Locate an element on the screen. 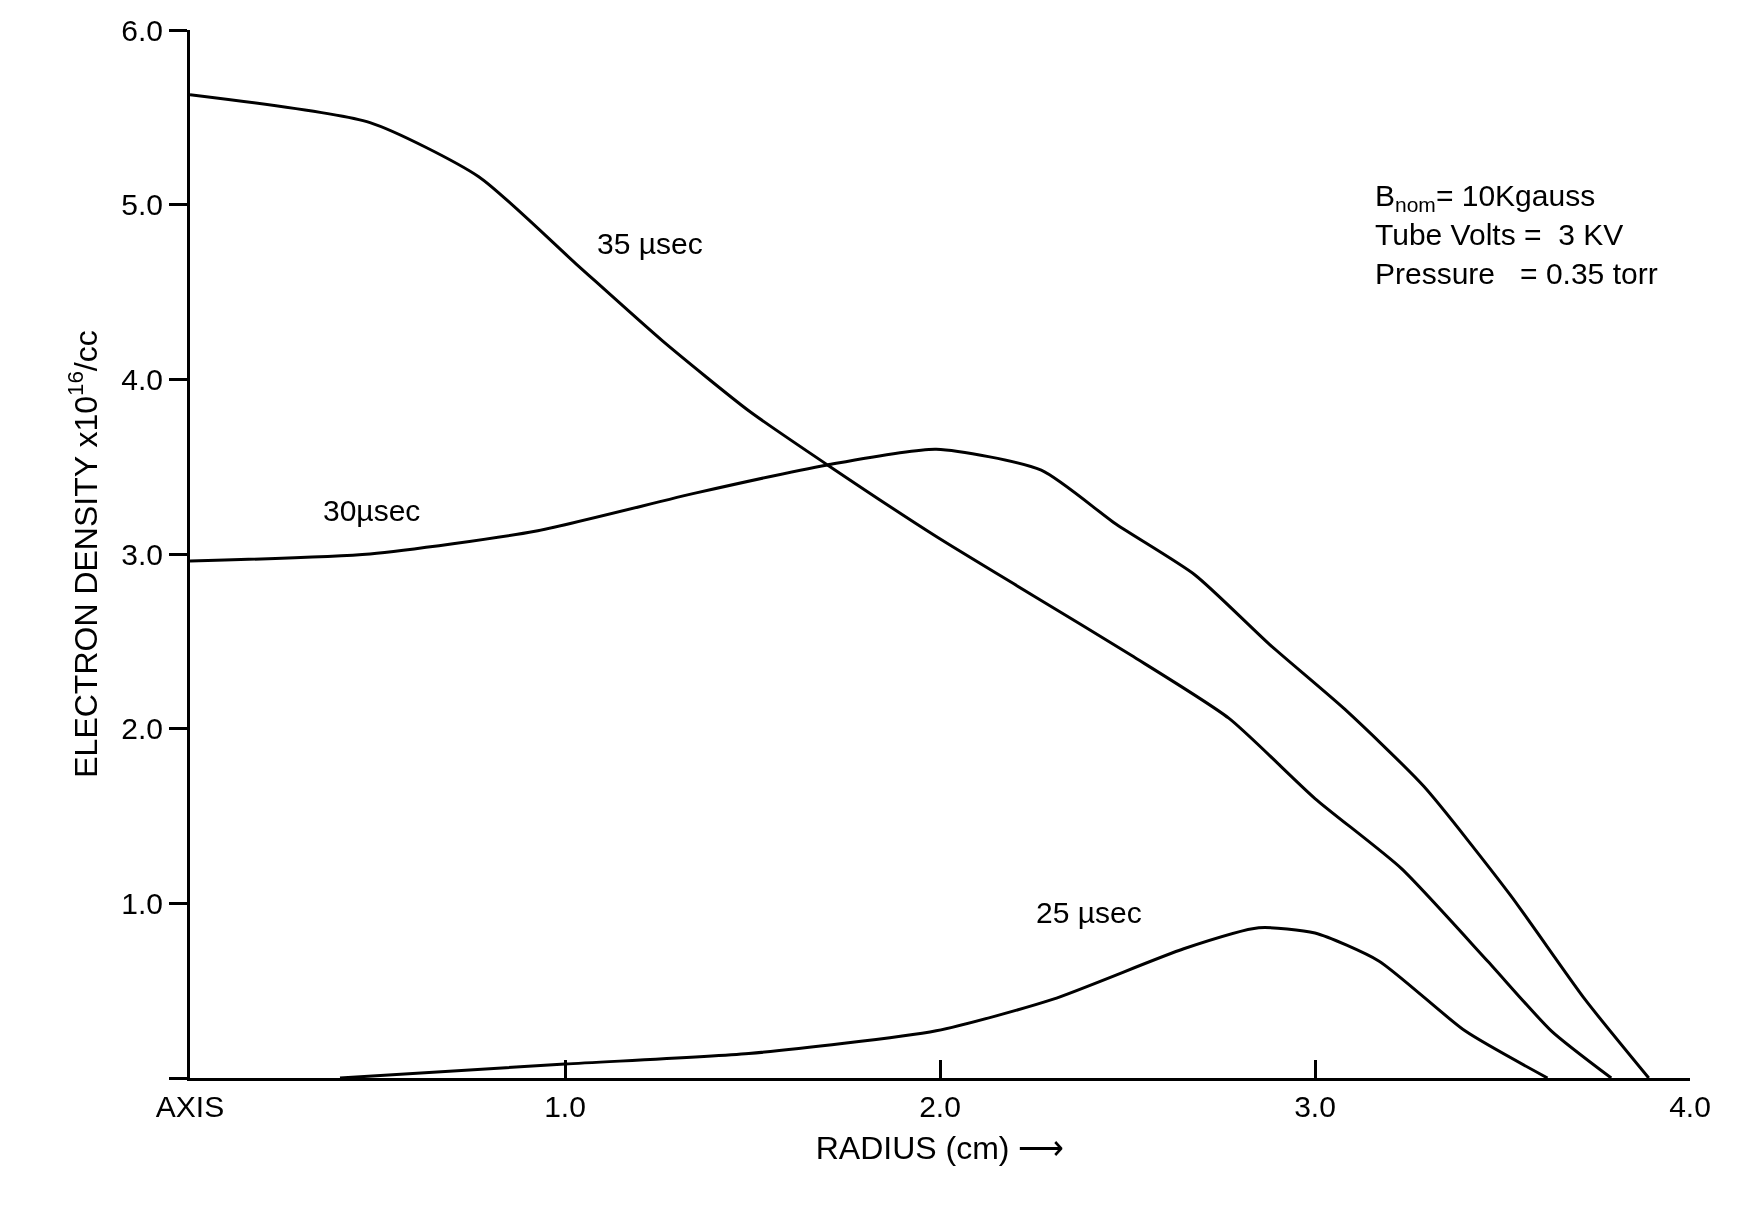 The height and width of the screenshot is (1208, 1740). x-tick-label: 3.0 is located at coordinates (1315, 1106).